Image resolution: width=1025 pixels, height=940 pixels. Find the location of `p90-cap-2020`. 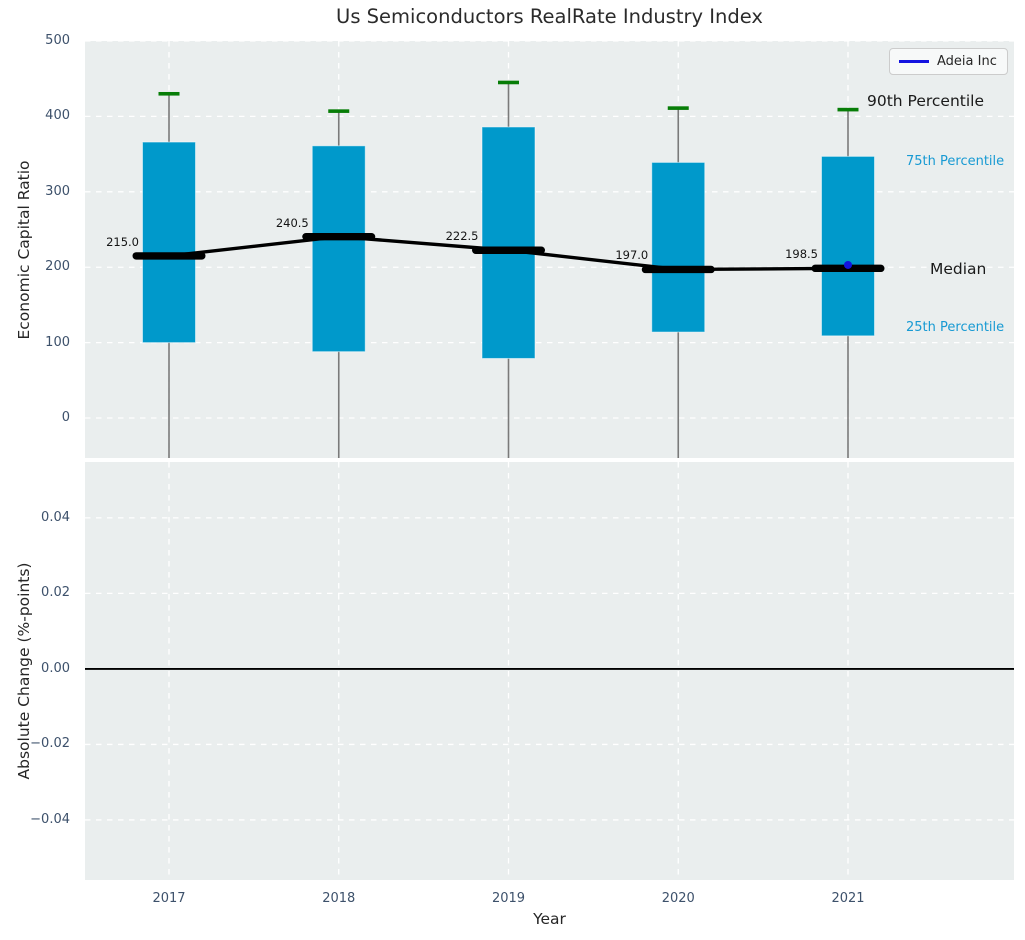

p90-cap-2020 is located at coordinates (678, 108).